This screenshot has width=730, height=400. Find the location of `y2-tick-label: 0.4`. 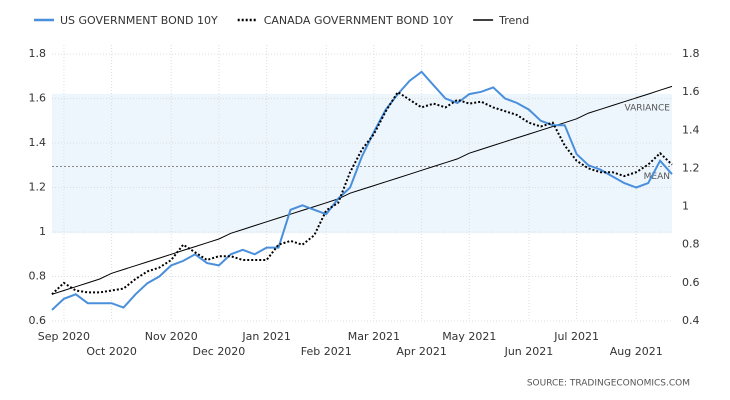

y2-tick-label: 0.4 is located at coordinates (691, 320).